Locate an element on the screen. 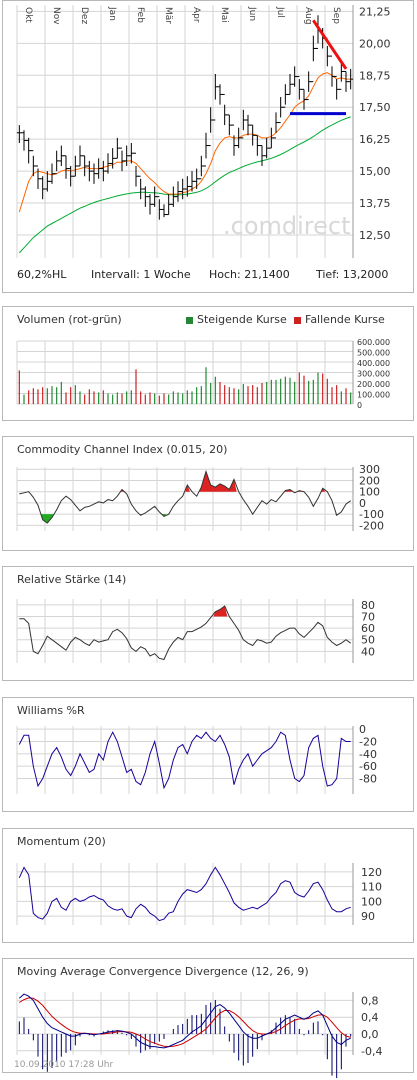  rsi-tick-label: 70 is located at coordinates (368, 616).